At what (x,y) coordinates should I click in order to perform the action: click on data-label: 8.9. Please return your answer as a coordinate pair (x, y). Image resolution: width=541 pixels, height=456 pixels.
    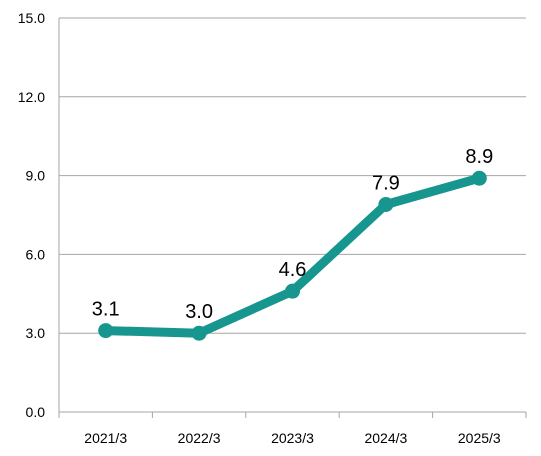
    Looking at the image, I should click on (479, 157).